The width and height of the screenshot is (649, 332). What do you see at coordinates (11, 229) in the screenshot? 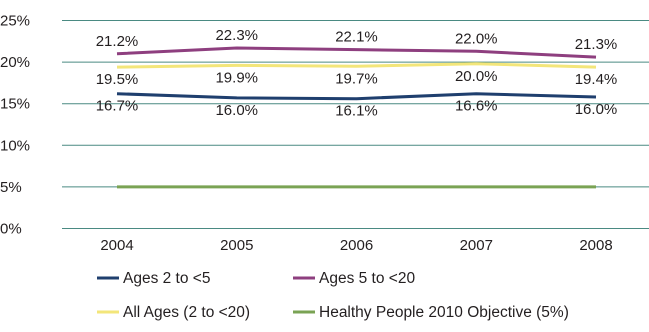
I see `y-tick-label: 0%` at bounding box center [11, 229].